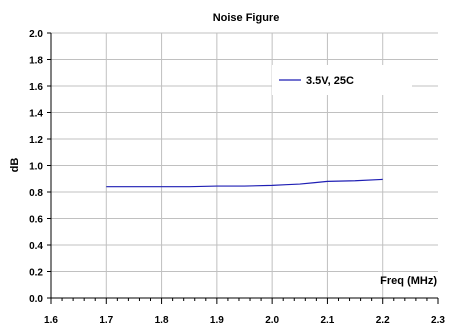  Describe the element at coordinates (383, 320) in the screenshot. I see `x-tick-label: 2.2` at that location.